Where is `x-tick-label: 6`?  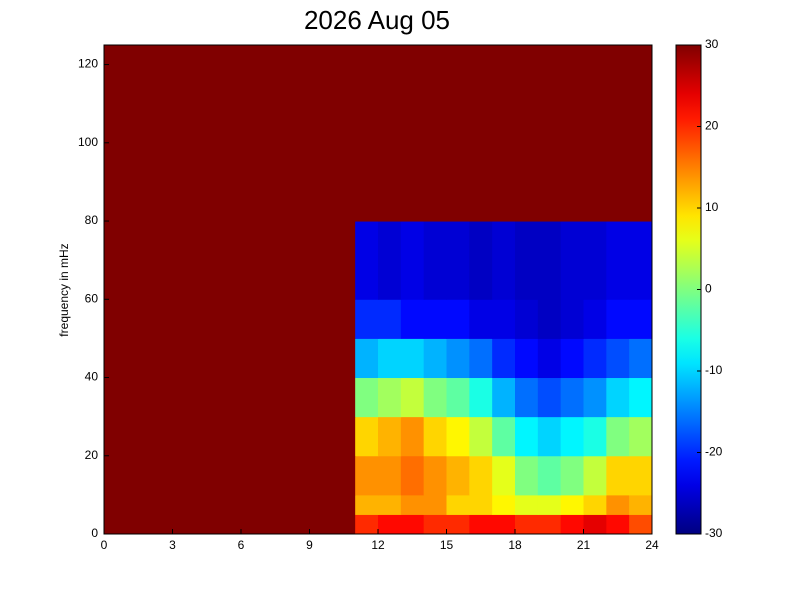
x-tick-label: 6 is located at coordinates (241, 545).